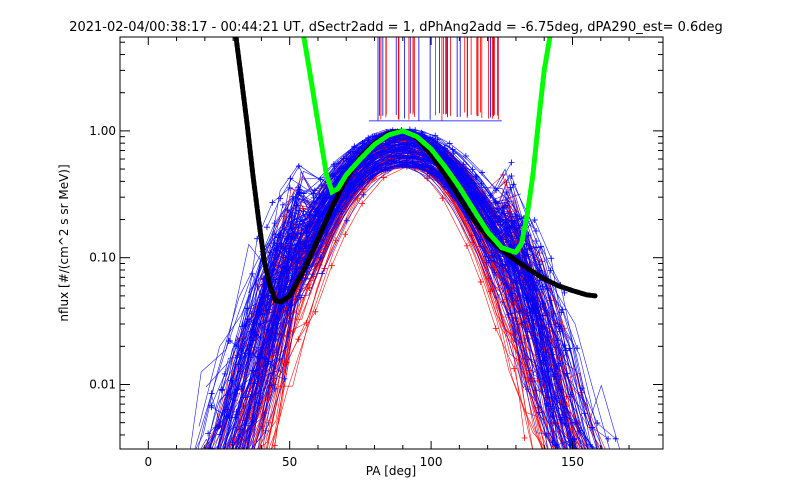 Image resolution: width=800 pixels, height=500 pixels. What do you see at coordinates (427, 146) in the screenshot?
I see `green-fit-curve` at bounding box center [427, 146].